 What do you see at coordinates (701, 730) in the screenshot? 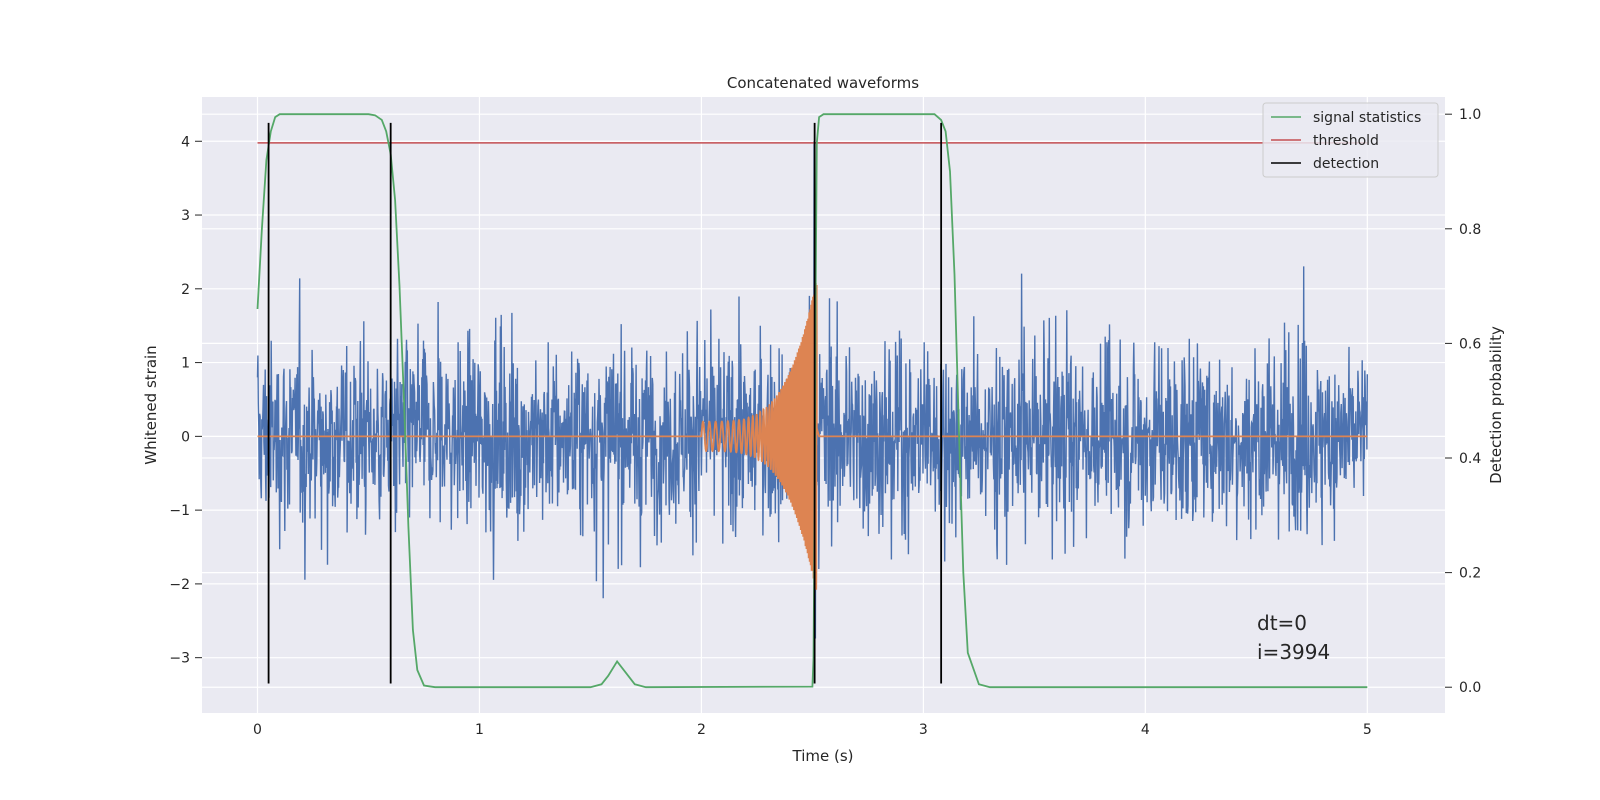
I see `x-tick-label: 2` at bounding box center [701, 730].